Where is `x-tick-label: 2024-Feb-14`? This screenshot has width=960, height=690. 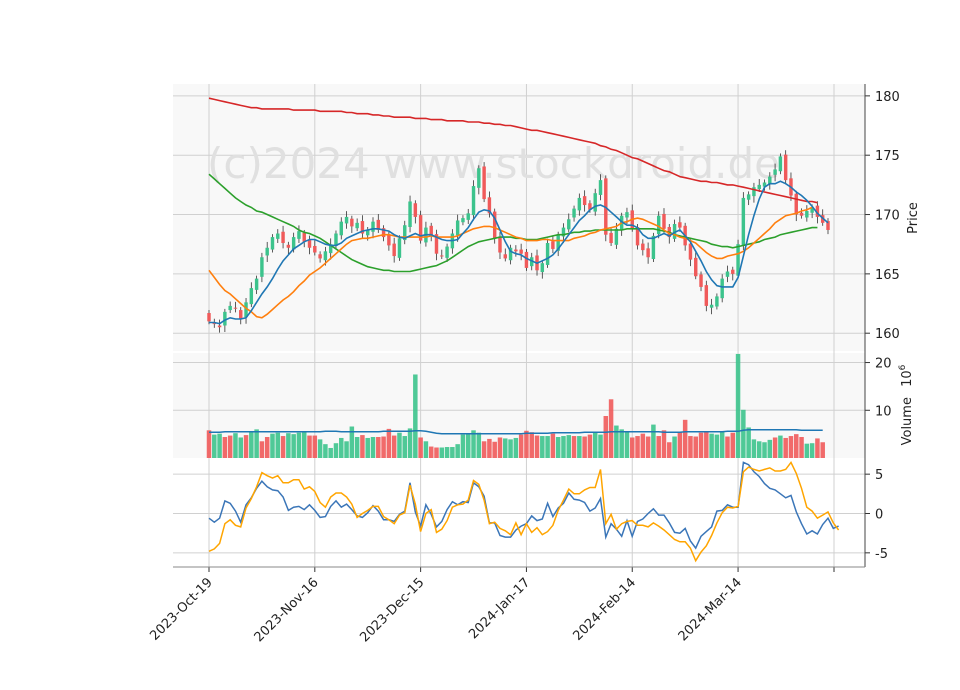
x-tick-label: 2024-Feb-14 is located at coordinates (604, 609).